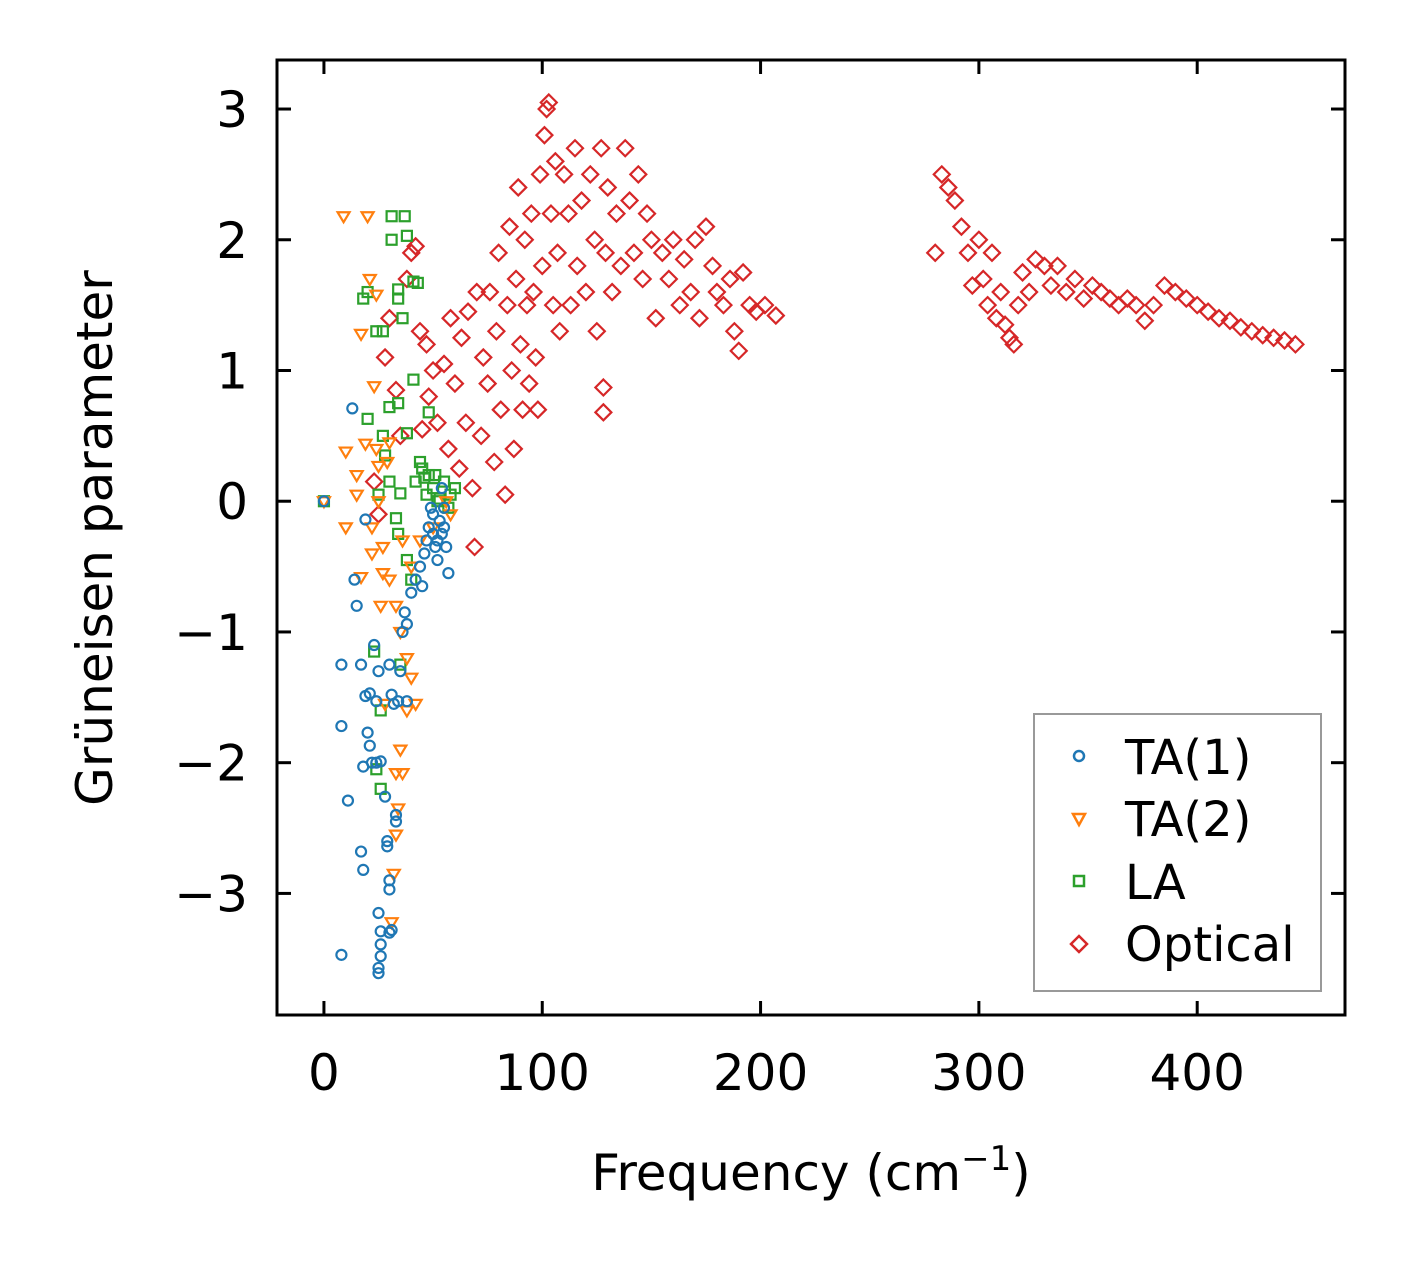 The height and width of the screenshot is (1268, 1406). Describe the element at coordinates (760, 1073) in the screenshot. I see `x-tick-label: 200` at that location.